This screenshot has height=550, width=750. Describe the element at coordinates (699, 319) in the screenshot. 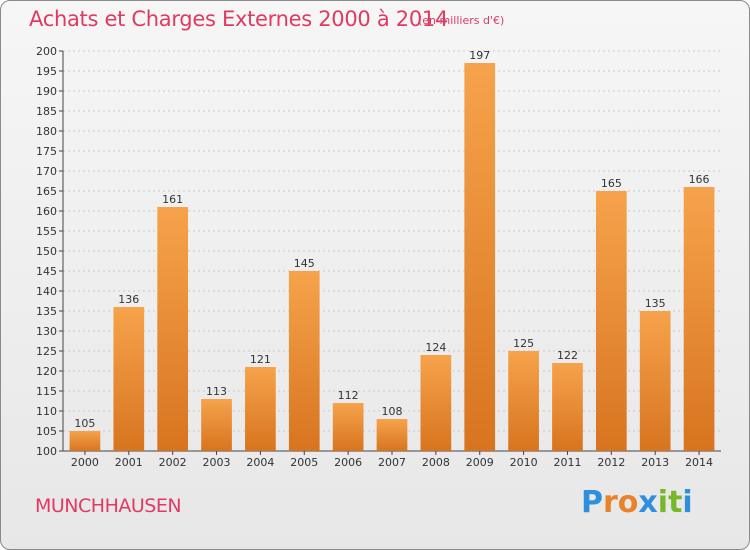

I see `bar-2014` at that location.